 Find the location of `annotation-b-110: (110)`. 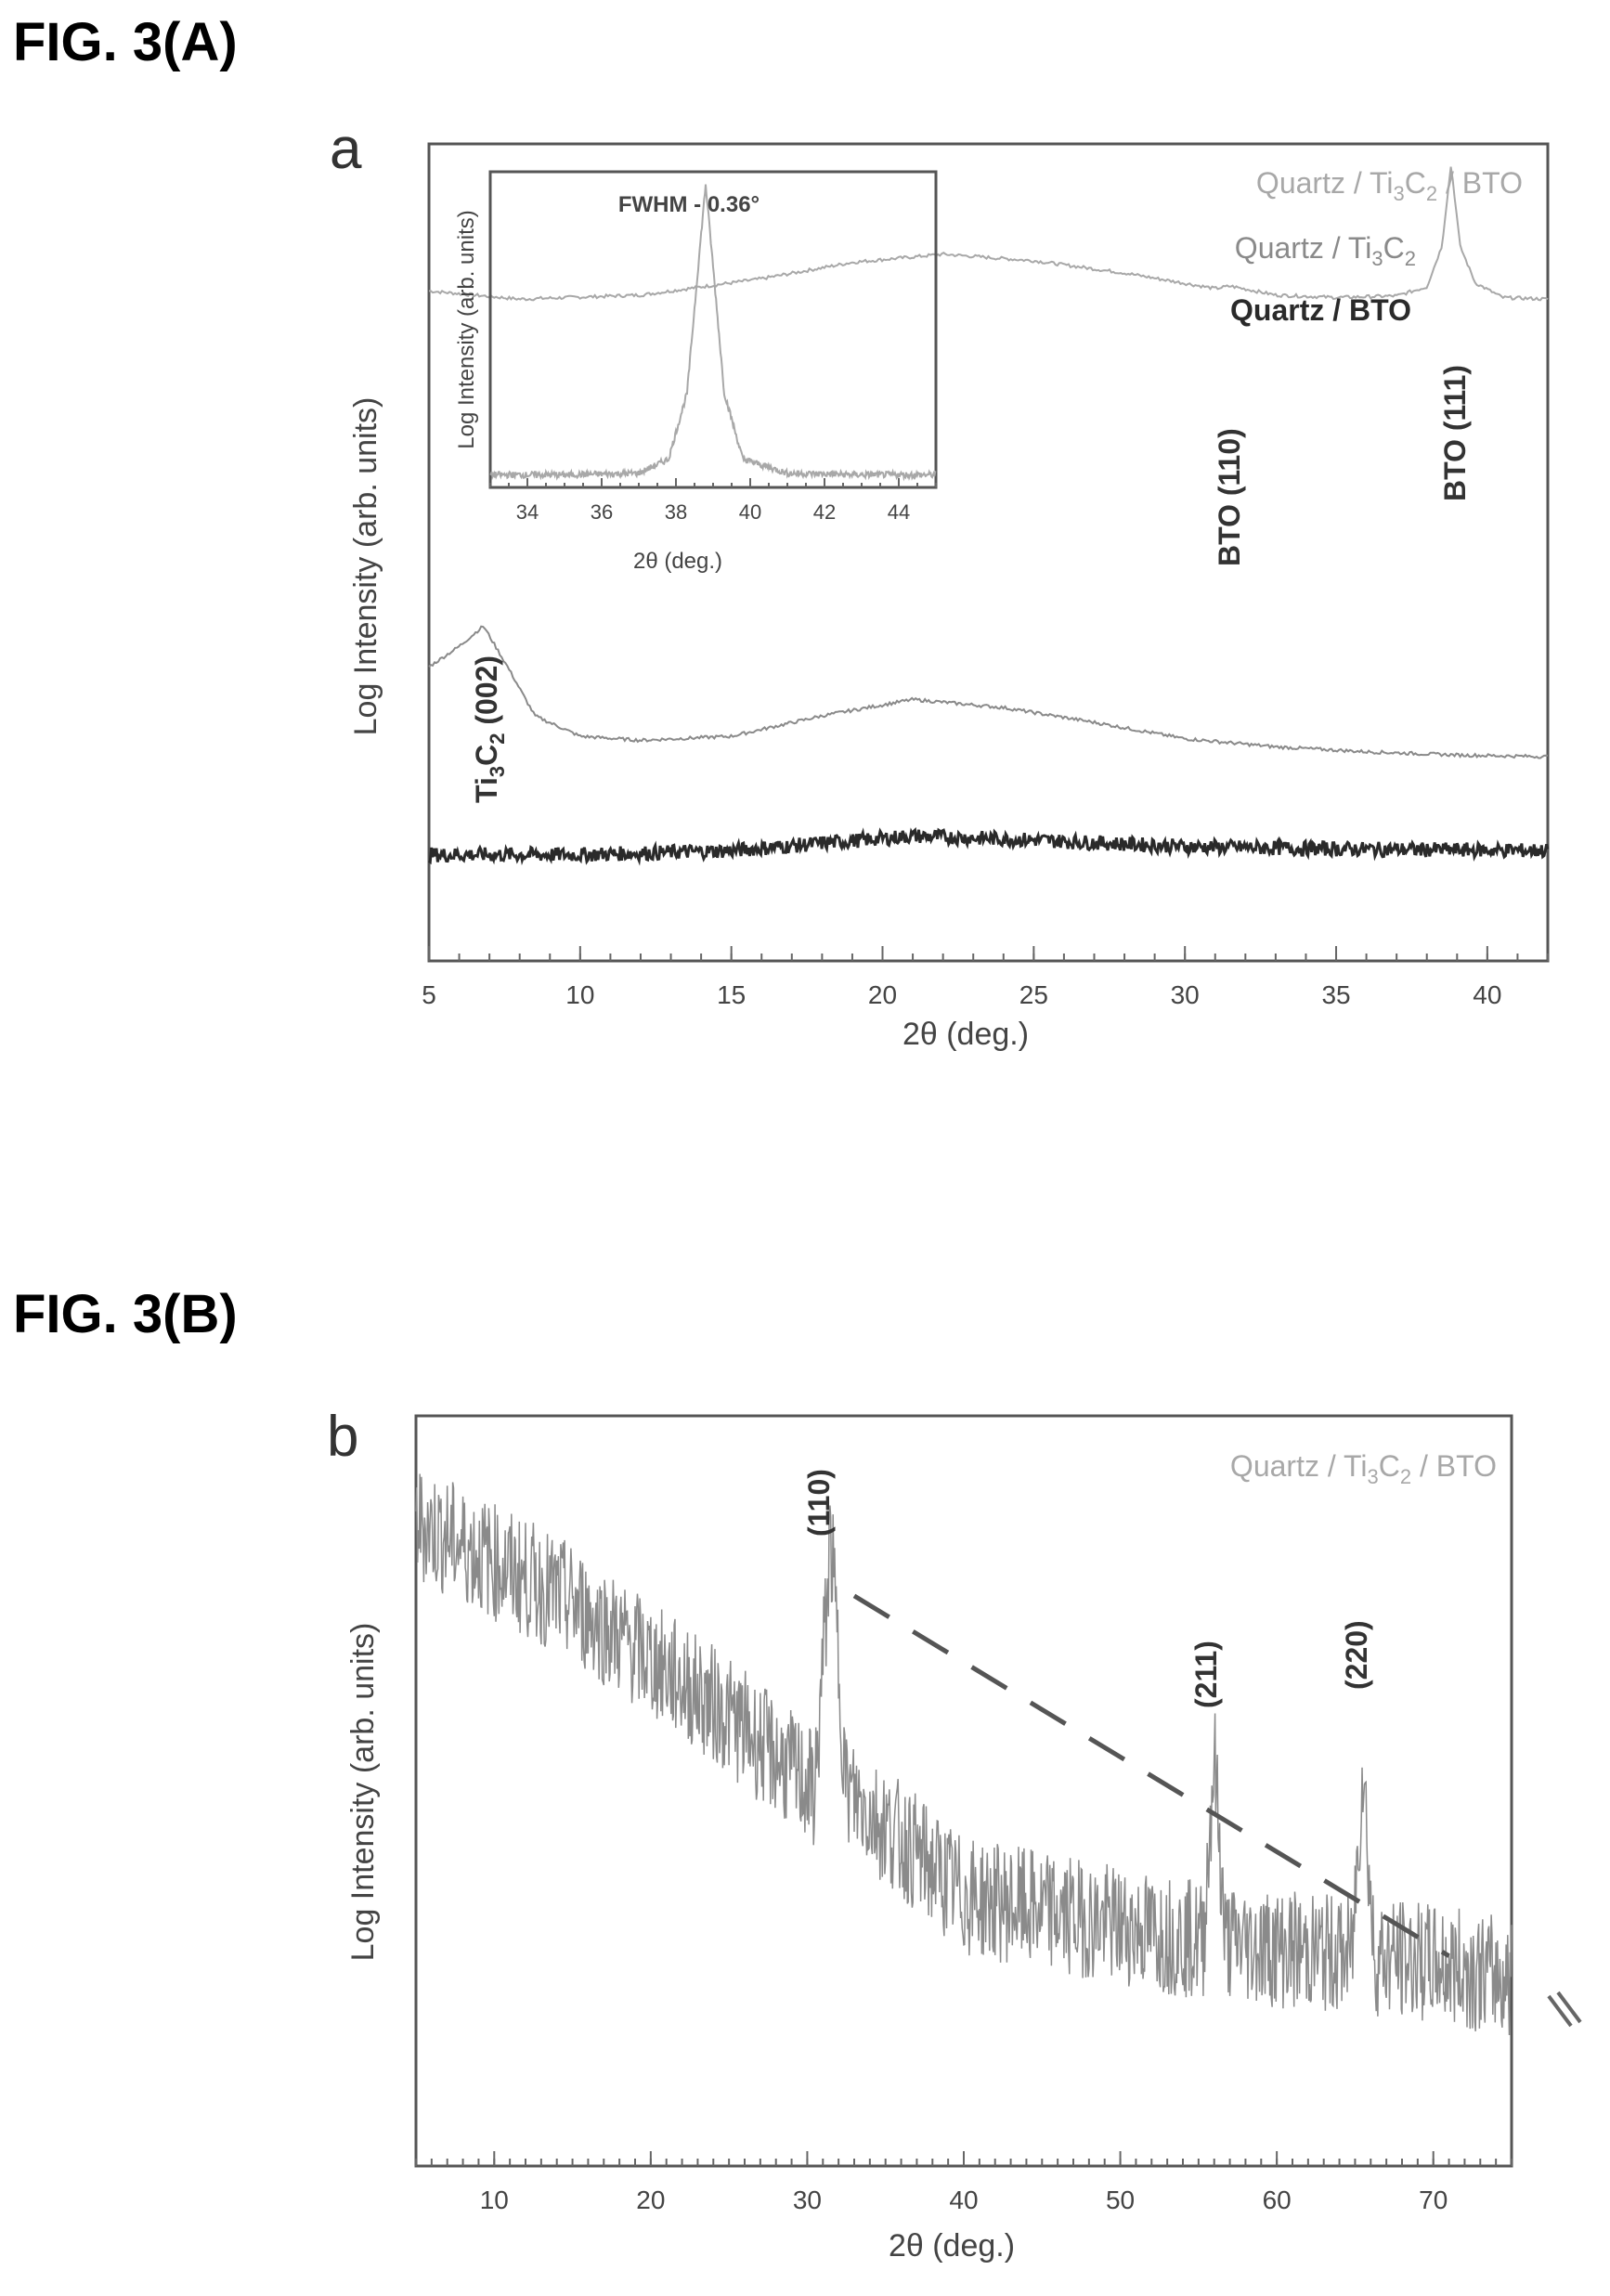

annotation-b-110: (110) is located at coordinates (819, 1503).